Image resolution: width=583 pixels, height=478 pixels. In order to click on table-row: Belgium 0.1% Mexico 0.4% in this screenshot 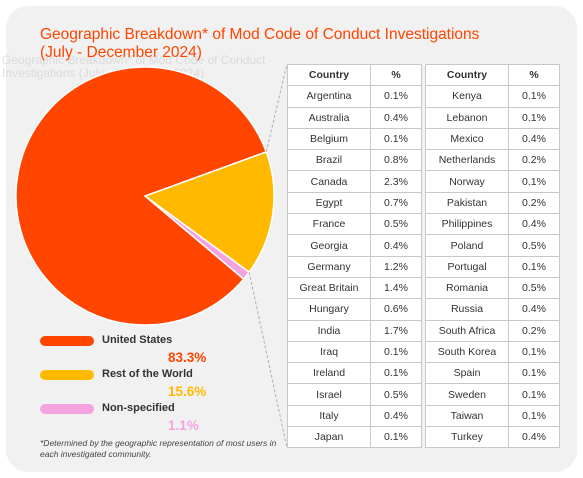, I will do `click(423, 139)`.